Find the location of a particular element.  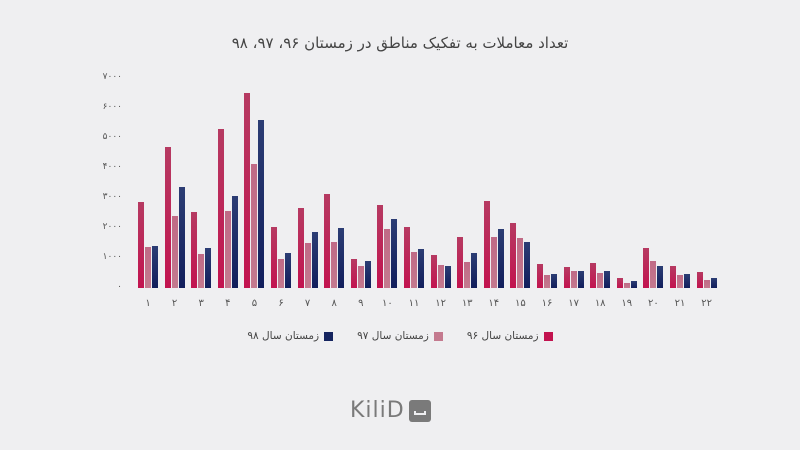

x-axis-tick: ۲۱ is located at coordinates (680, 303).